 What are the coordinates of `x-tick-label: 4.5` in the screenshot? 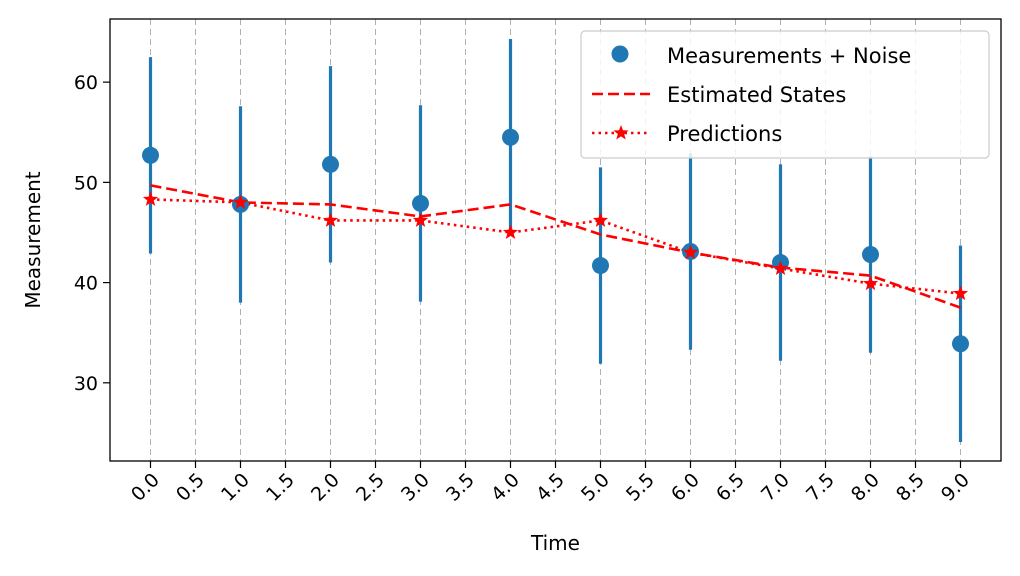 It's located at (550, 487).